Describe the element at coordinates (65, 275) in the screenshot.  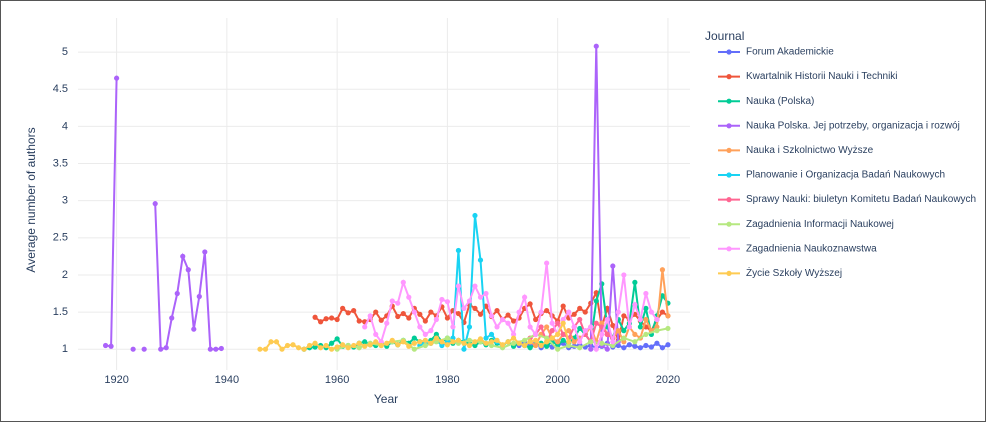
I see `y-tick-label: 2` at that location.